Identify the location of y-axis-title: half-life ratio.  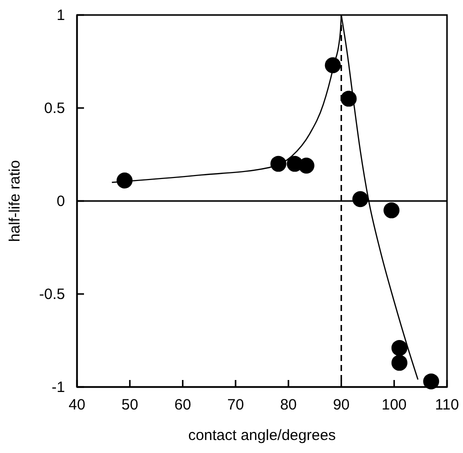
(15, 201).